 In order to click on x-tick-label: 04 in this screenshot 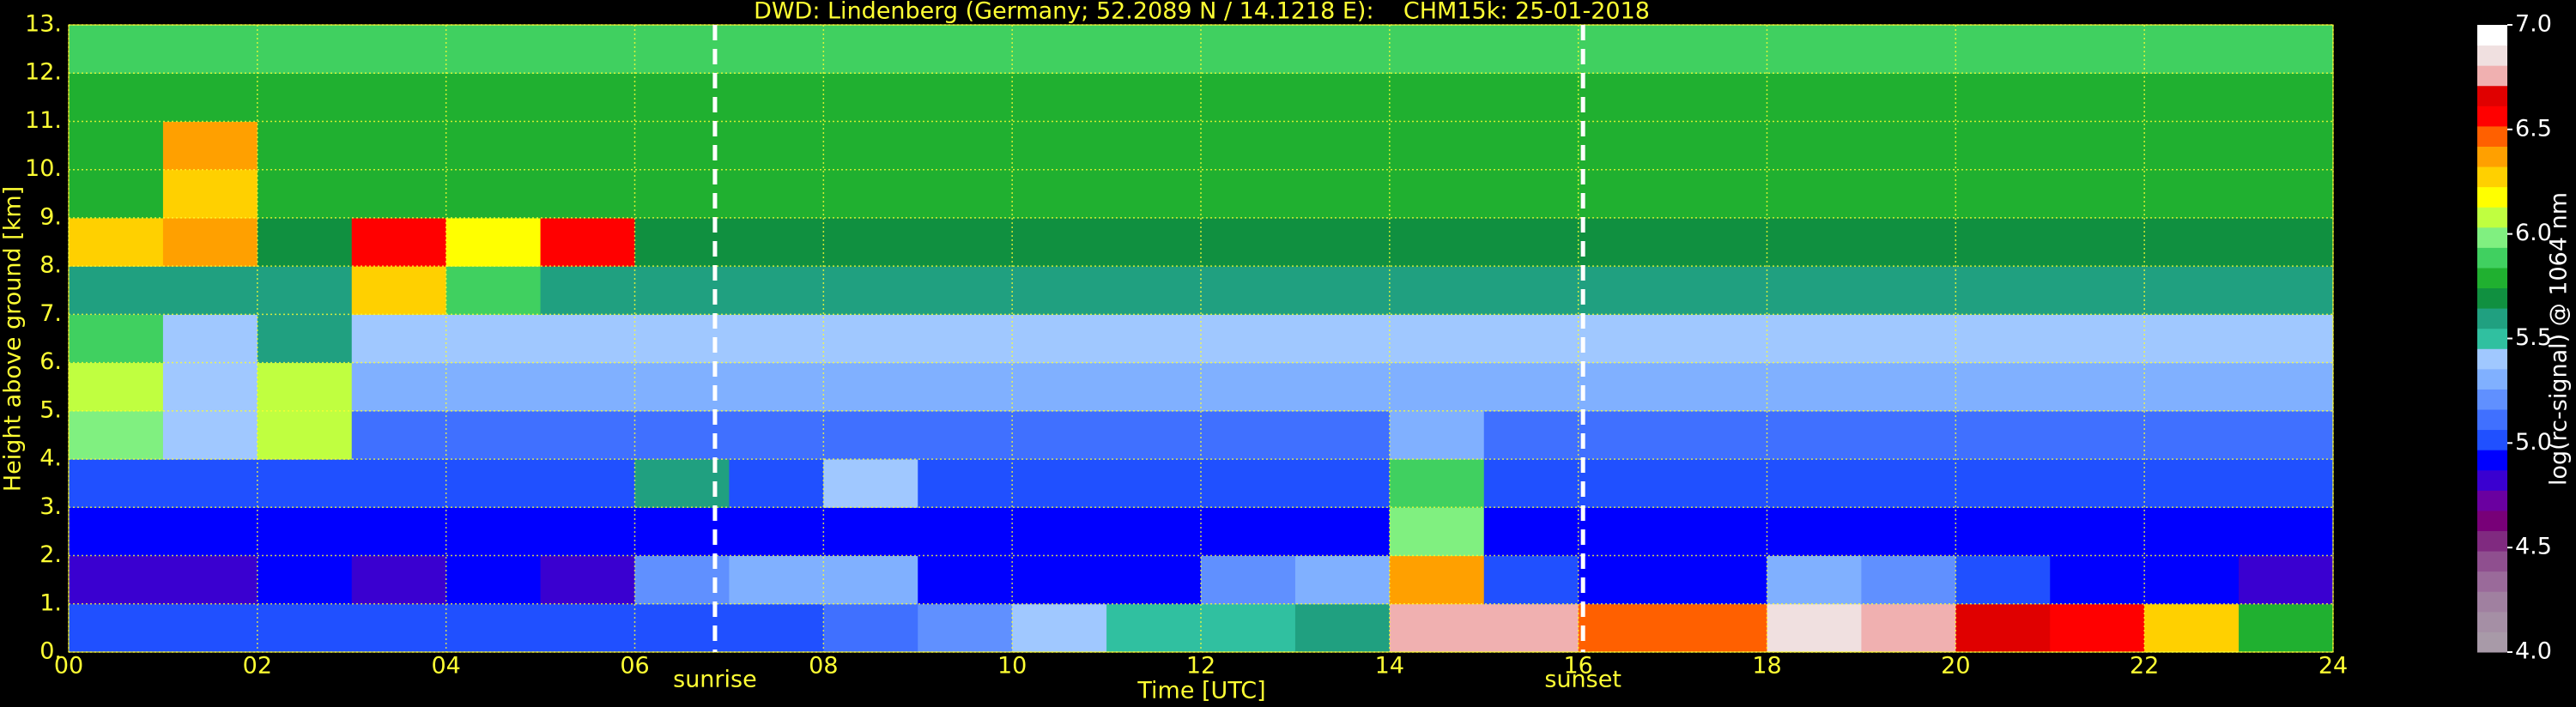, I will do `click(445, 666)`.